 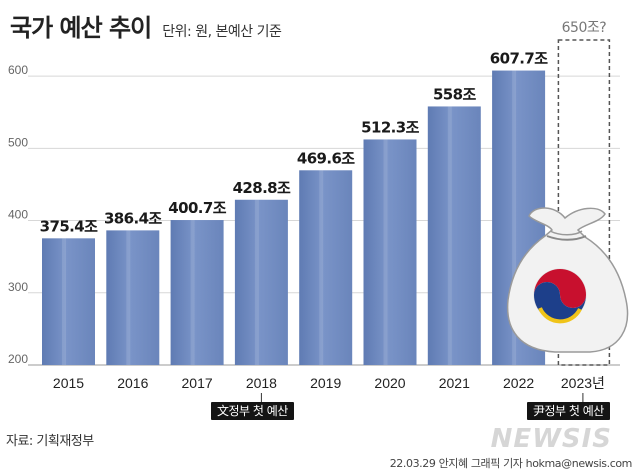 What do you see at coordinates (50, 441) in the screenshot?
I see `source-note: 자료: 기획재정부` at bounding box center [50, 441].